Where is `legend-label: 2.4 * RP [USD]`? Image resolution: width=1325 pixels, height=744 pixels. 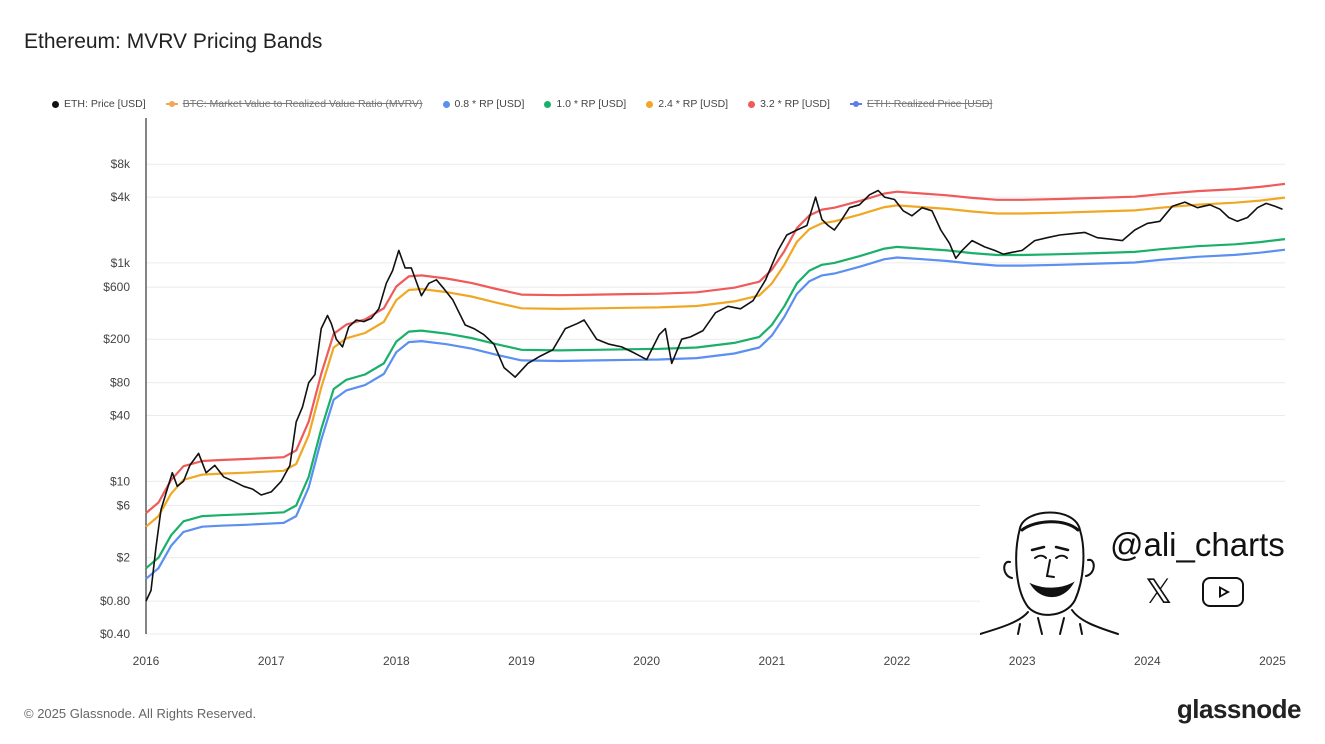 legend-label: 2.4 * RP [USD] is located at coordinates (693, 104).